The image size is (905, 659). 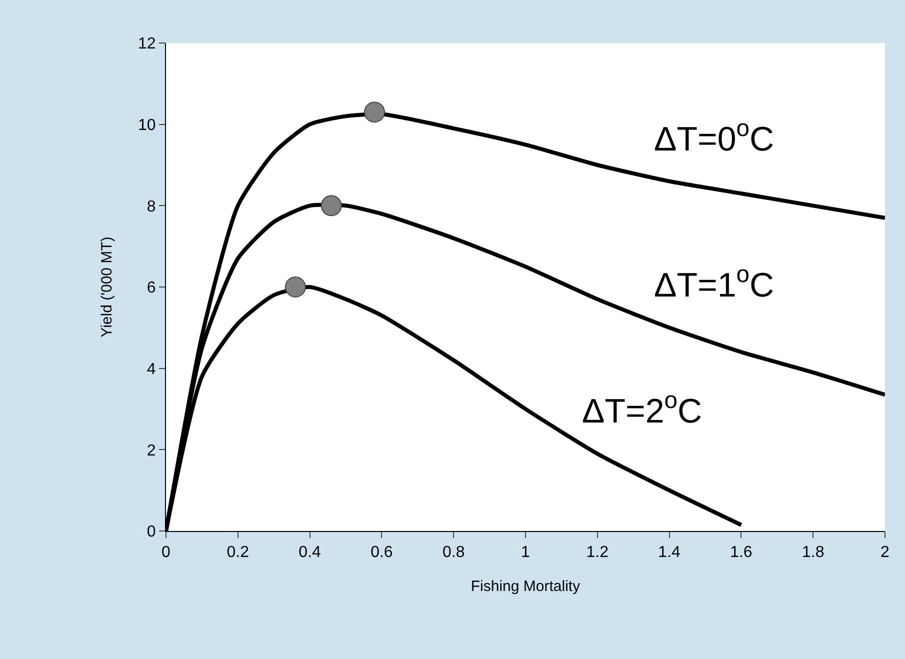 I want to click on y-tick-label: 4, so click(x=151, y=369).